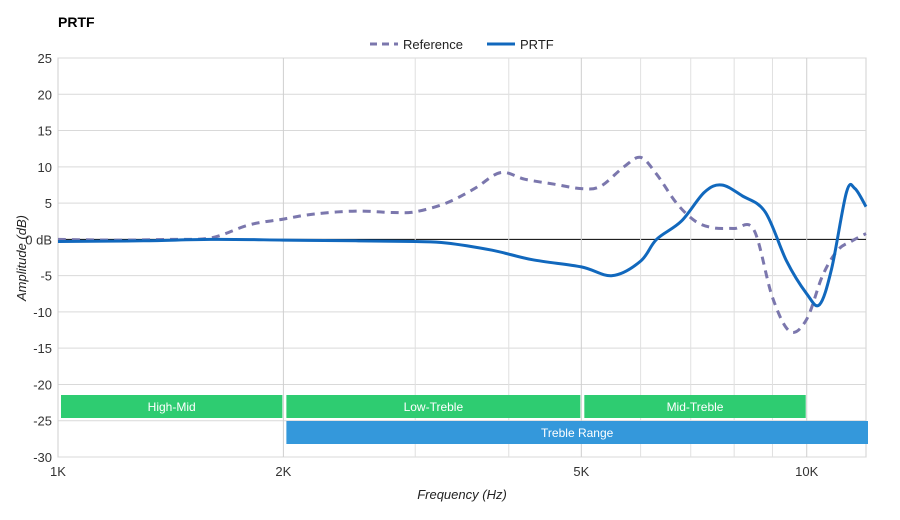 The height and width of the screenshot is (520, 900). I want to click on y-tick-label: -15, so click(42, 348).